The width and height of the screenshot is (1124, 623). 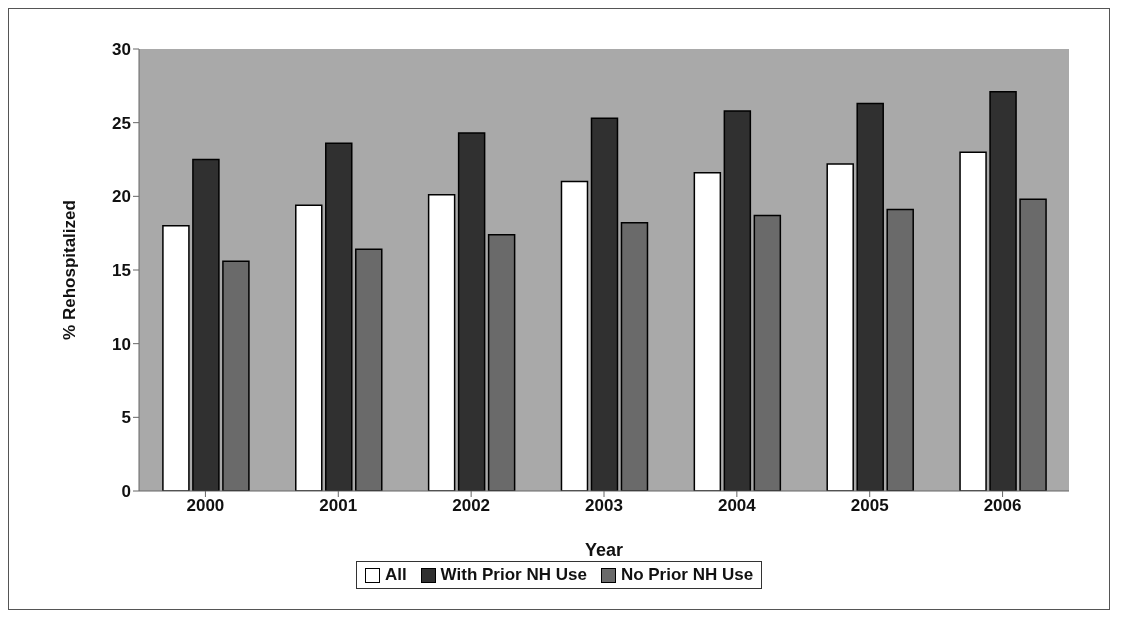 I want to click on y-tick-label: 0, so click(x=126, y=492).